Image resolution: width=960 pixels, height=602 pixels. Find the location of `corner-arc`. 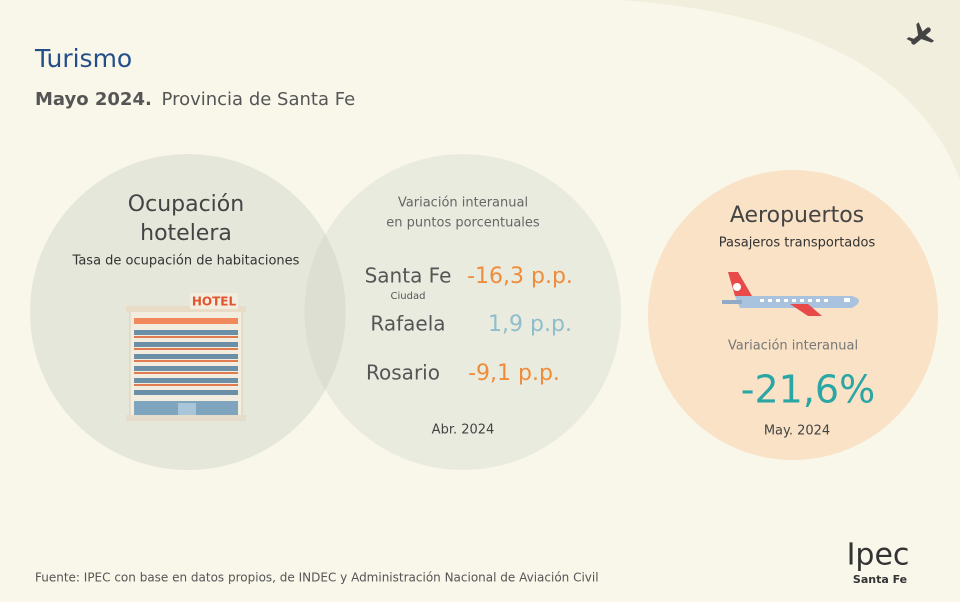

corner-arc is located at coordinates (790, 90).